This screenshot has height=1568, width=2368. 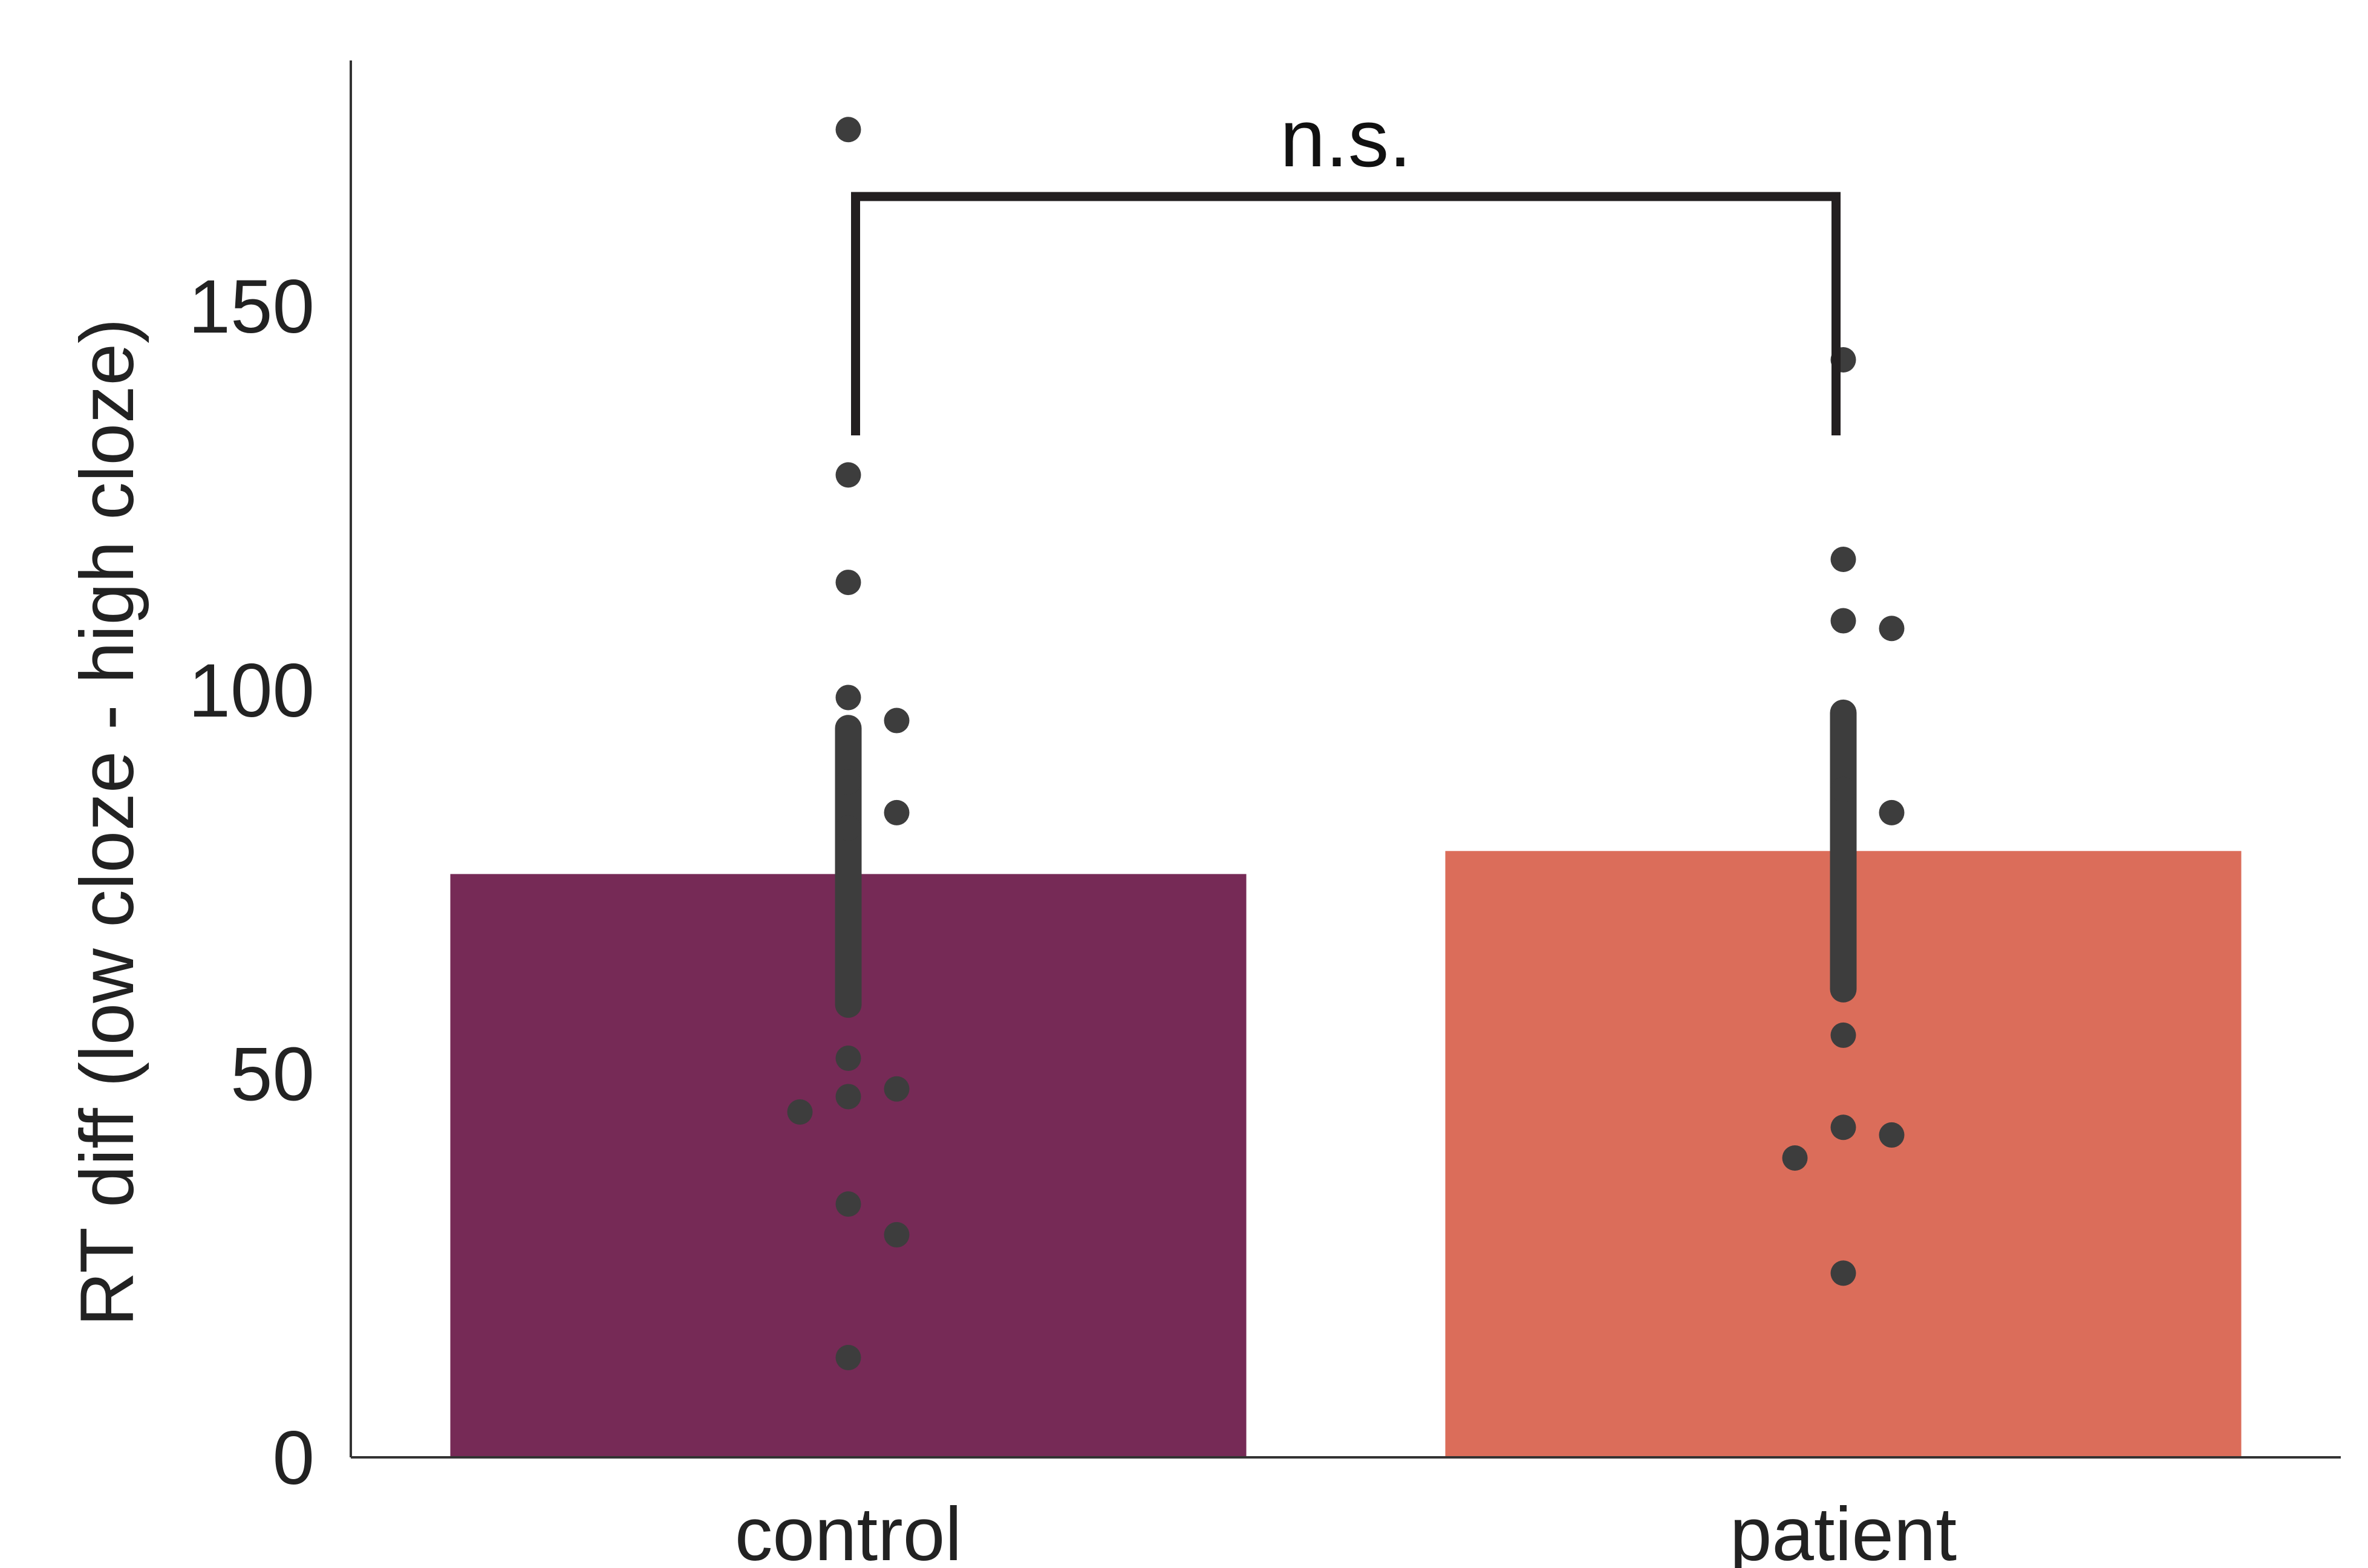 What do you see at coordinates (848, 1530) in the screenshot?
I see `x-tick-label-control: control` at bounding box center [848, 1530].